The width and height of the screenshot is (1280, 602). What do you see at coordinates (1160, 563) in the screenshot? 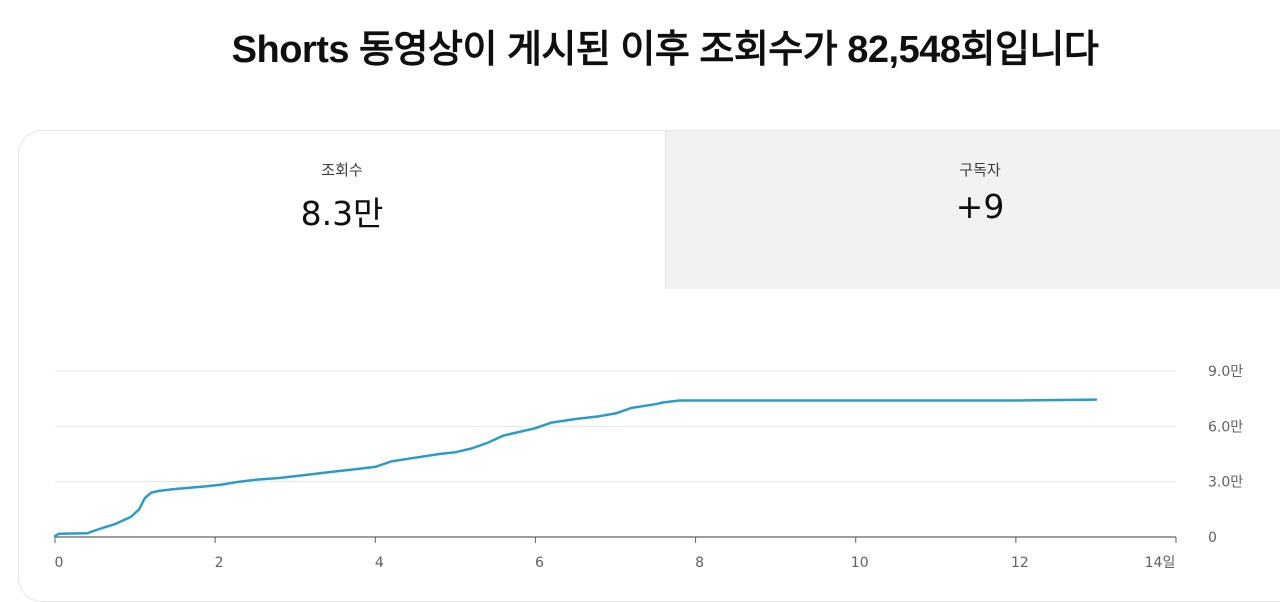
I see `x-tick-label: 14일` at bounding box center [1160, 563].